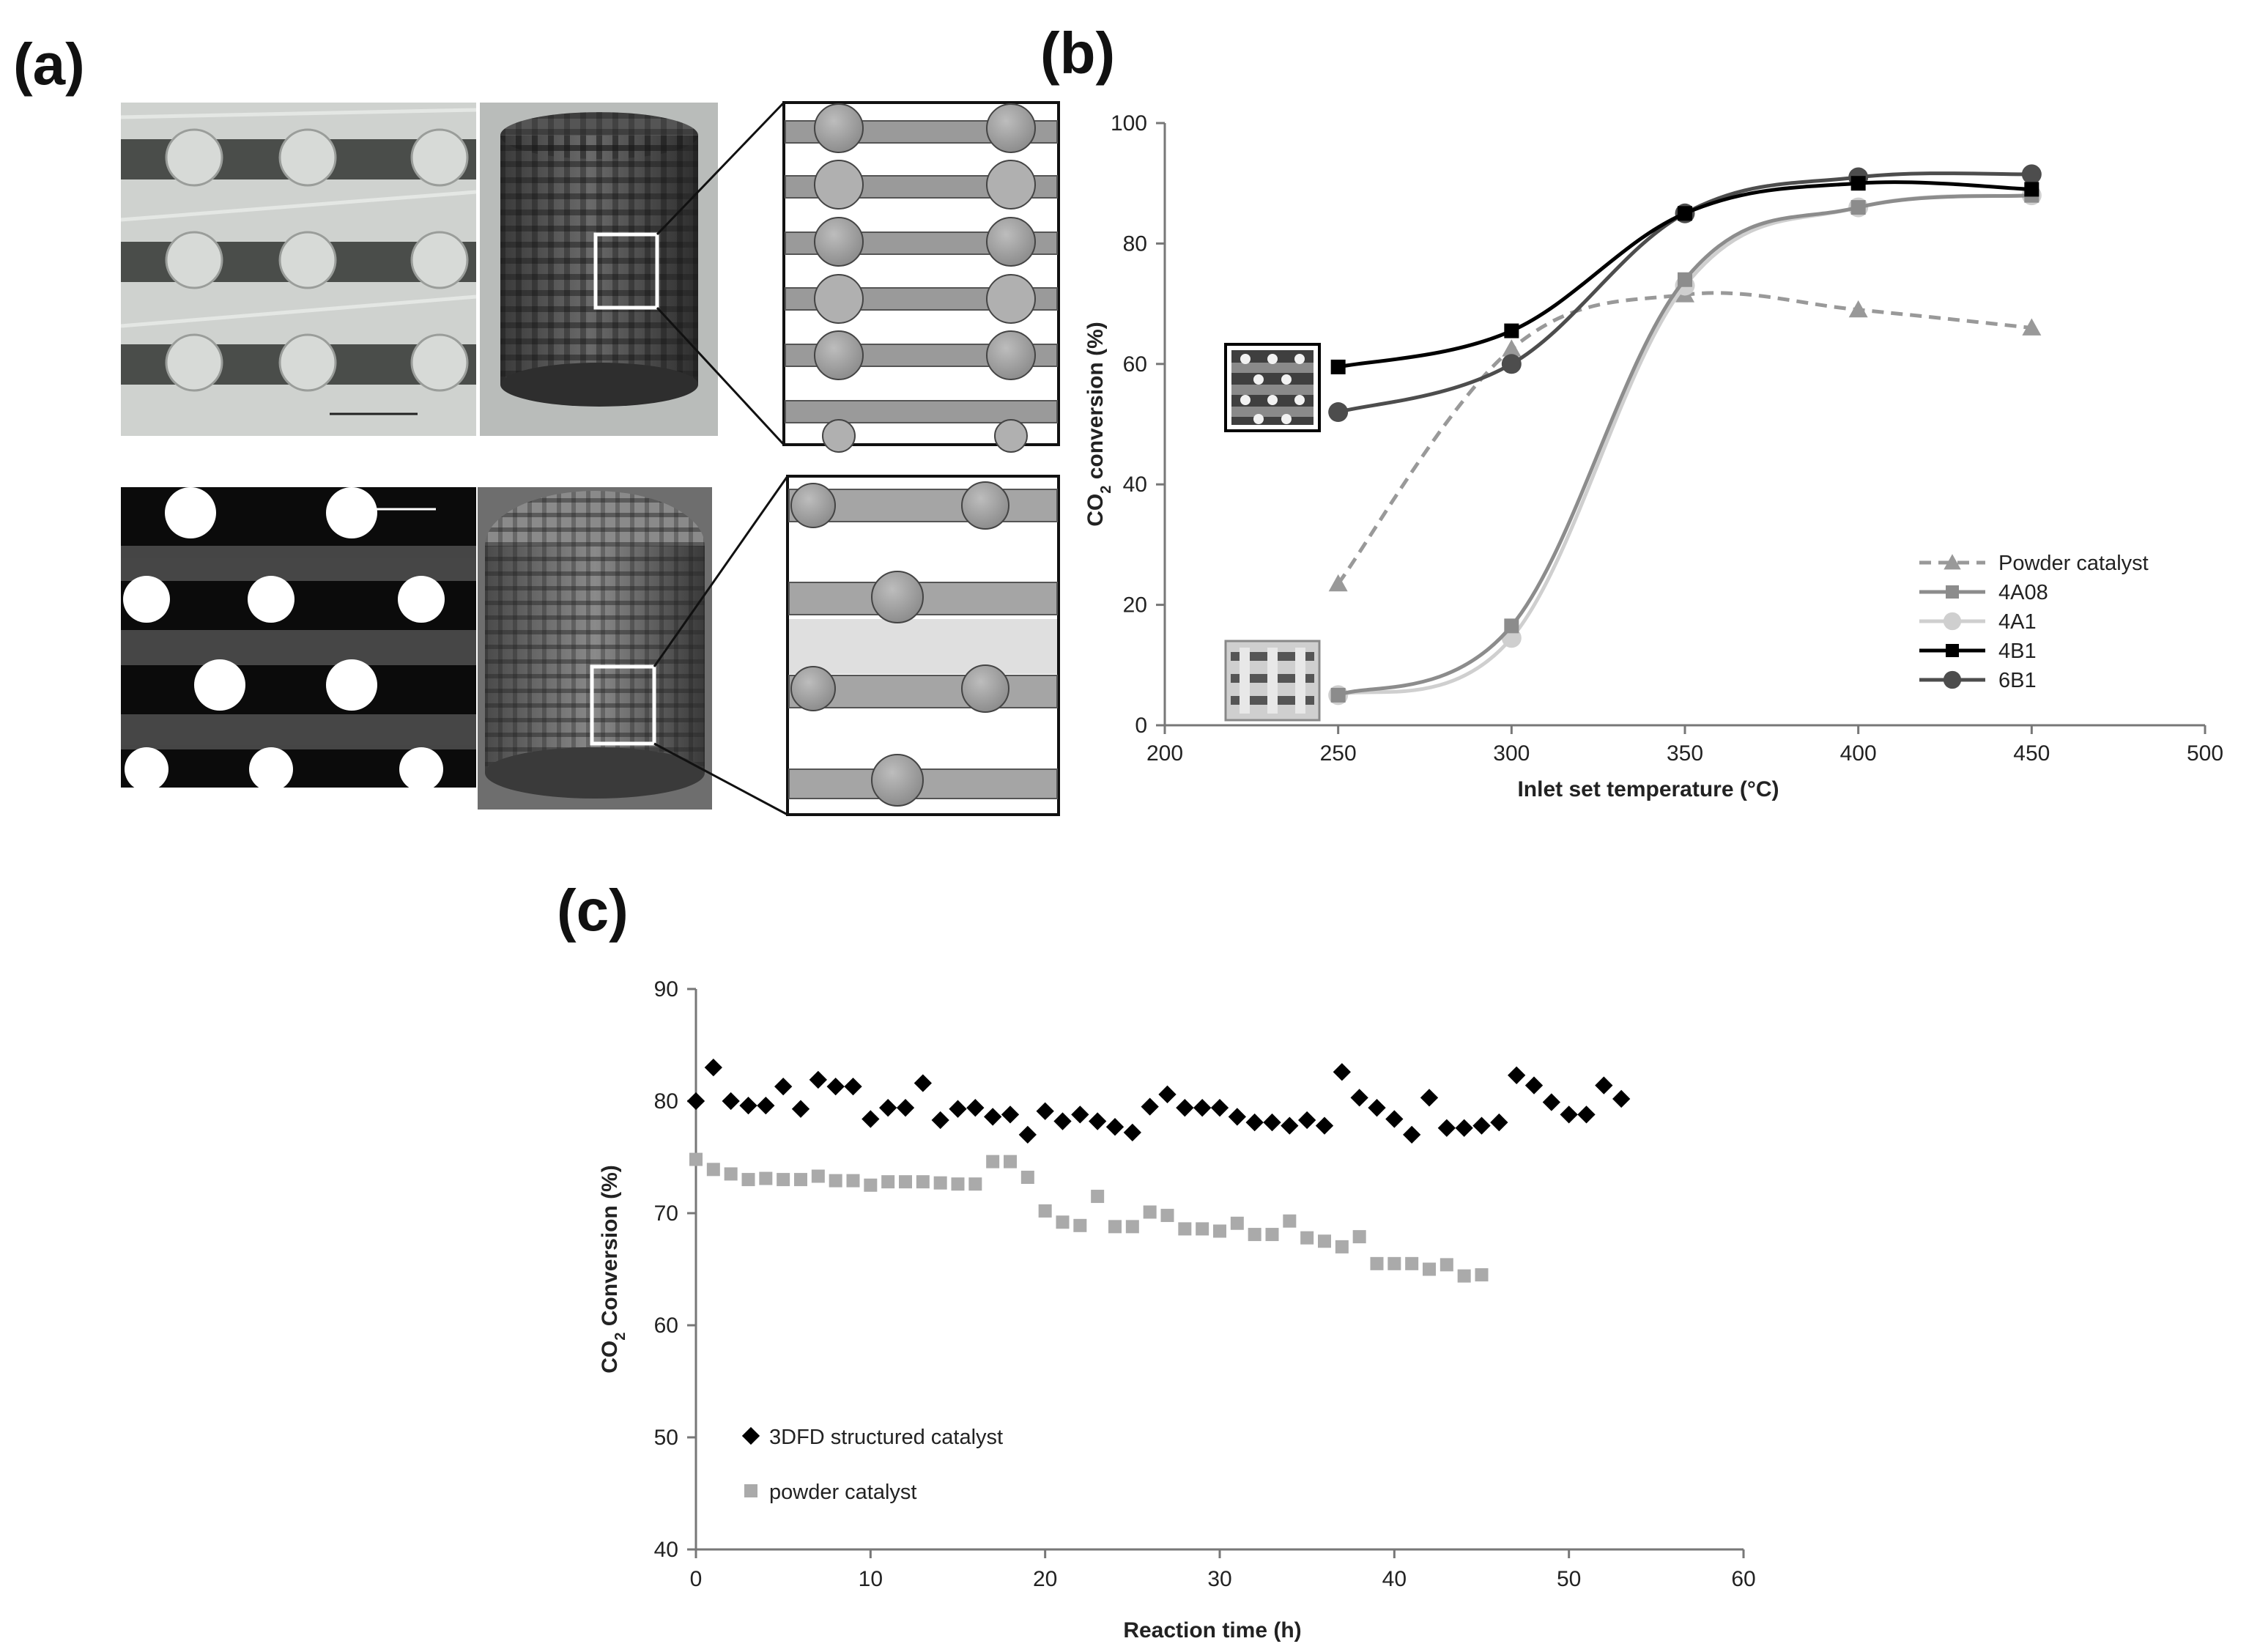 This screenshot has width=2249, height=1652. What do you see at coordinates (298, 639) in the screenshot?
I see `micrograph-bottom` at bounding box center [298, 639].